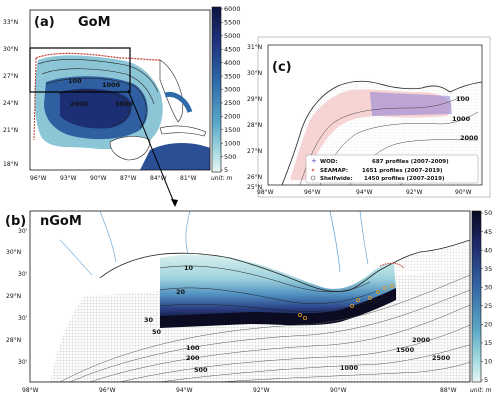  What do you see at coordinates (488, 343) in the screenshot?
I see `colorbar-tick-label: 15` at bounding box center [488, 343].